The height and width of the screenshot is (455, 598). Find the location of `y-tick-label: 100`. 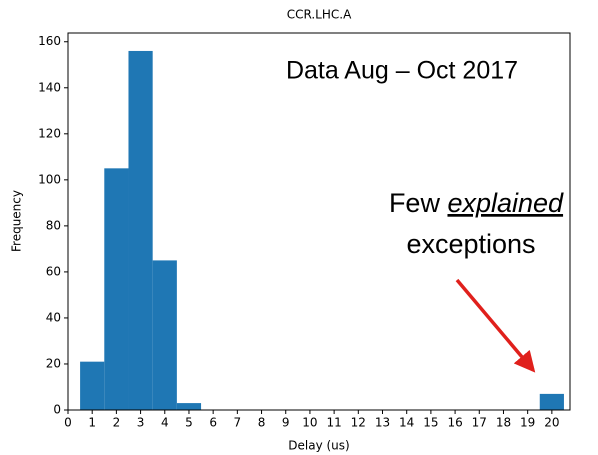

y-tick-label: 100 is located at coordinates (49, 179).